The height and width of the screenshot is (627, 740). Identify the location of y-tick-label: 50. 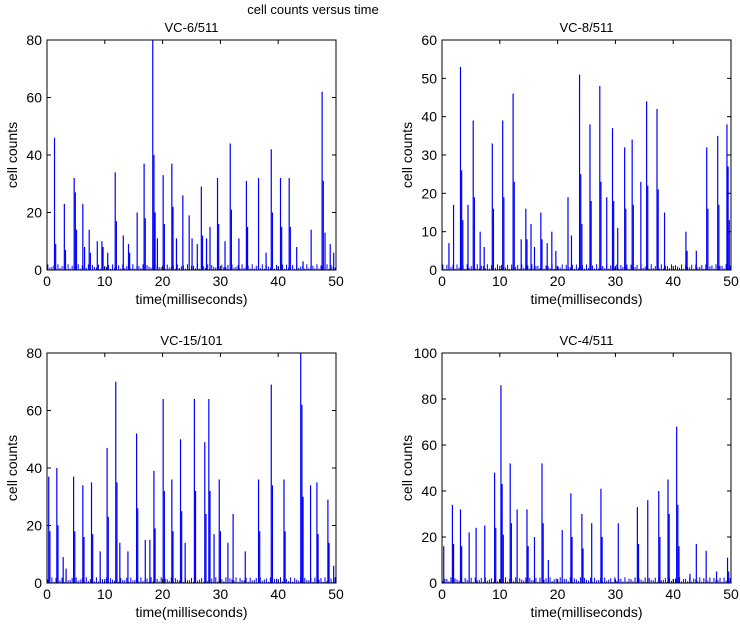
(429, 78).